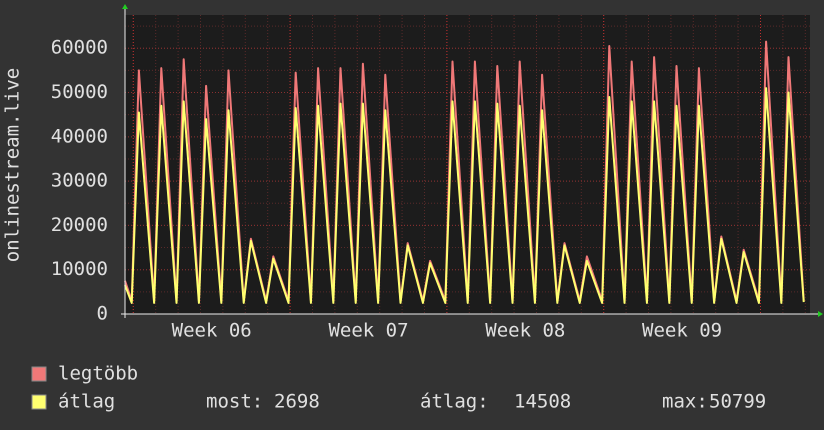 The image size is (824, 430). Describe the element at coordinates (79, 92) in the screenshot. I see `y-tick-label: 50000` at that location.